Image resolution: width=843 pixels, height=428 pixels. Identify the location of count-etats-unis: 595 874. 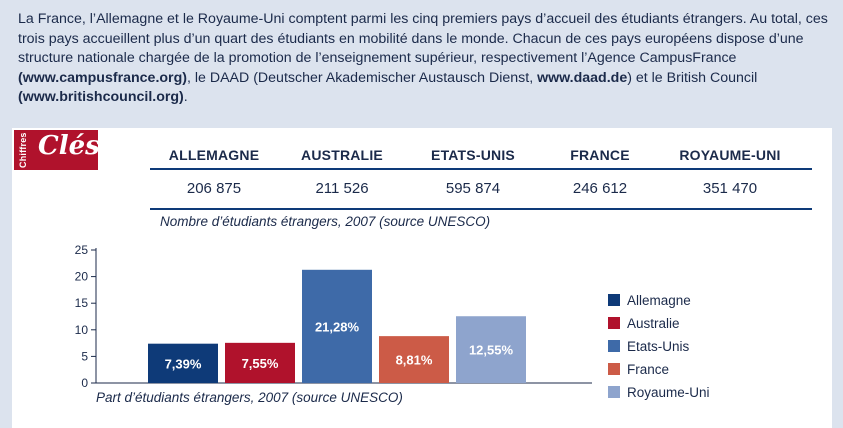
(473, 188).